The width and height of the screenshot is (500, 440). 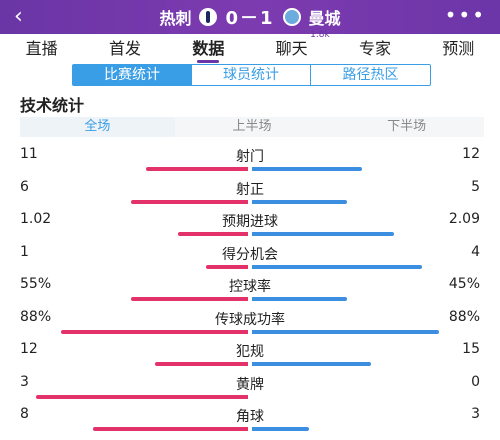 What do you see at coordinates (464, 219) in the screenshot?
I see `away-value: 2.09` at bounding box center [464, 219].